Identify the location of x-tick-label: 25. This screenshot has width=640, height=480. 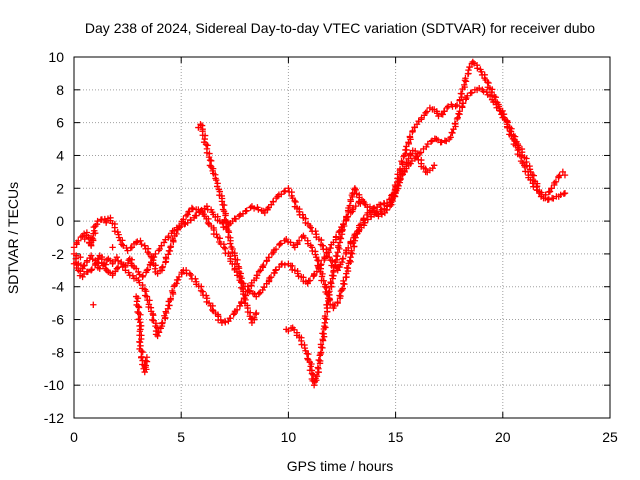
(610, 437).